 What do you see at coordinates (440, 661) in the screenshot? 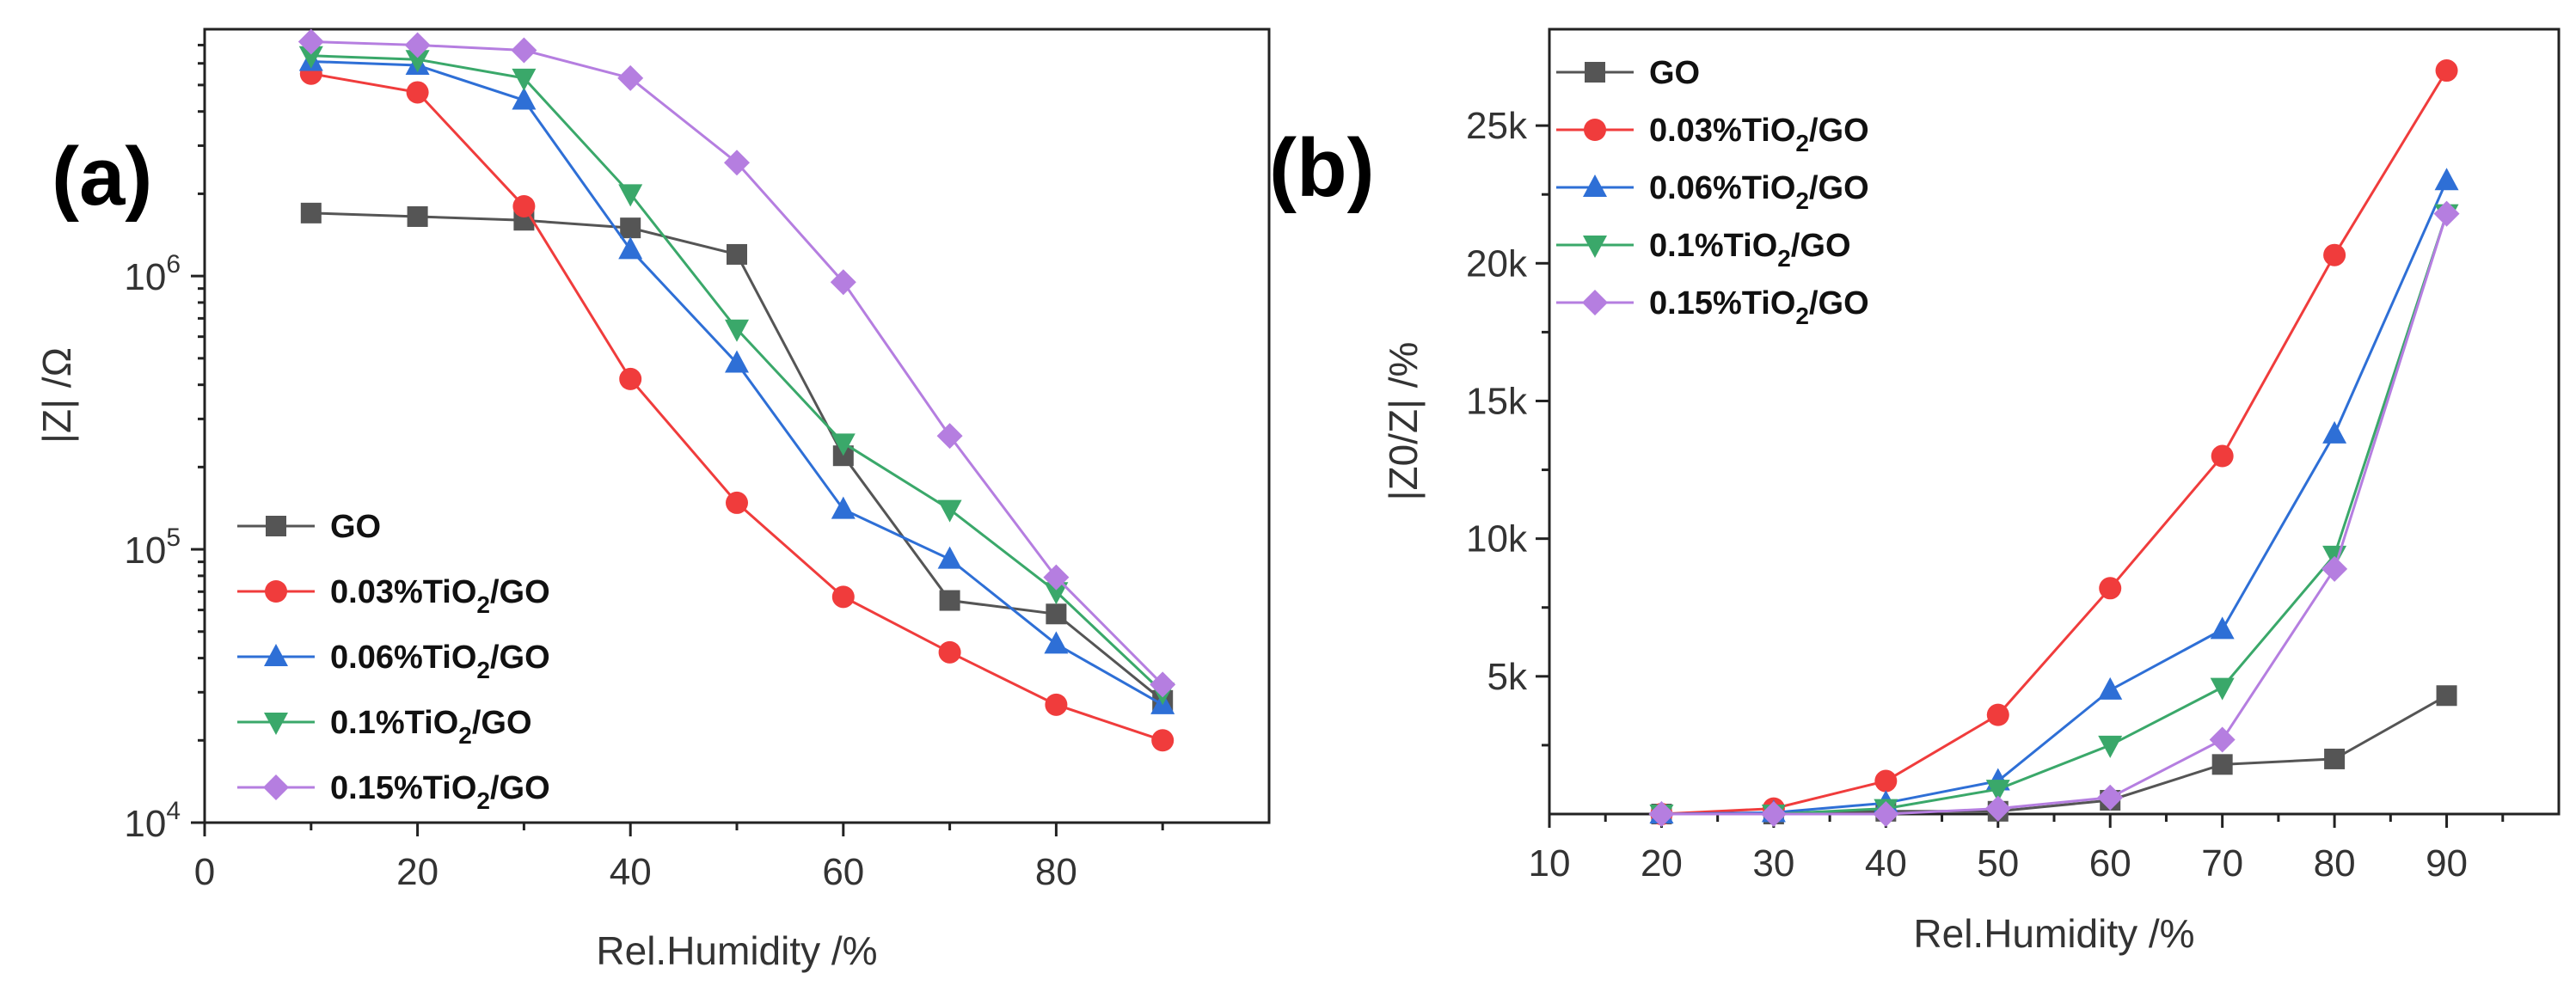
I see `legend-label-2: 0.06%TiO2/GO` at bounding box center [440, 661].